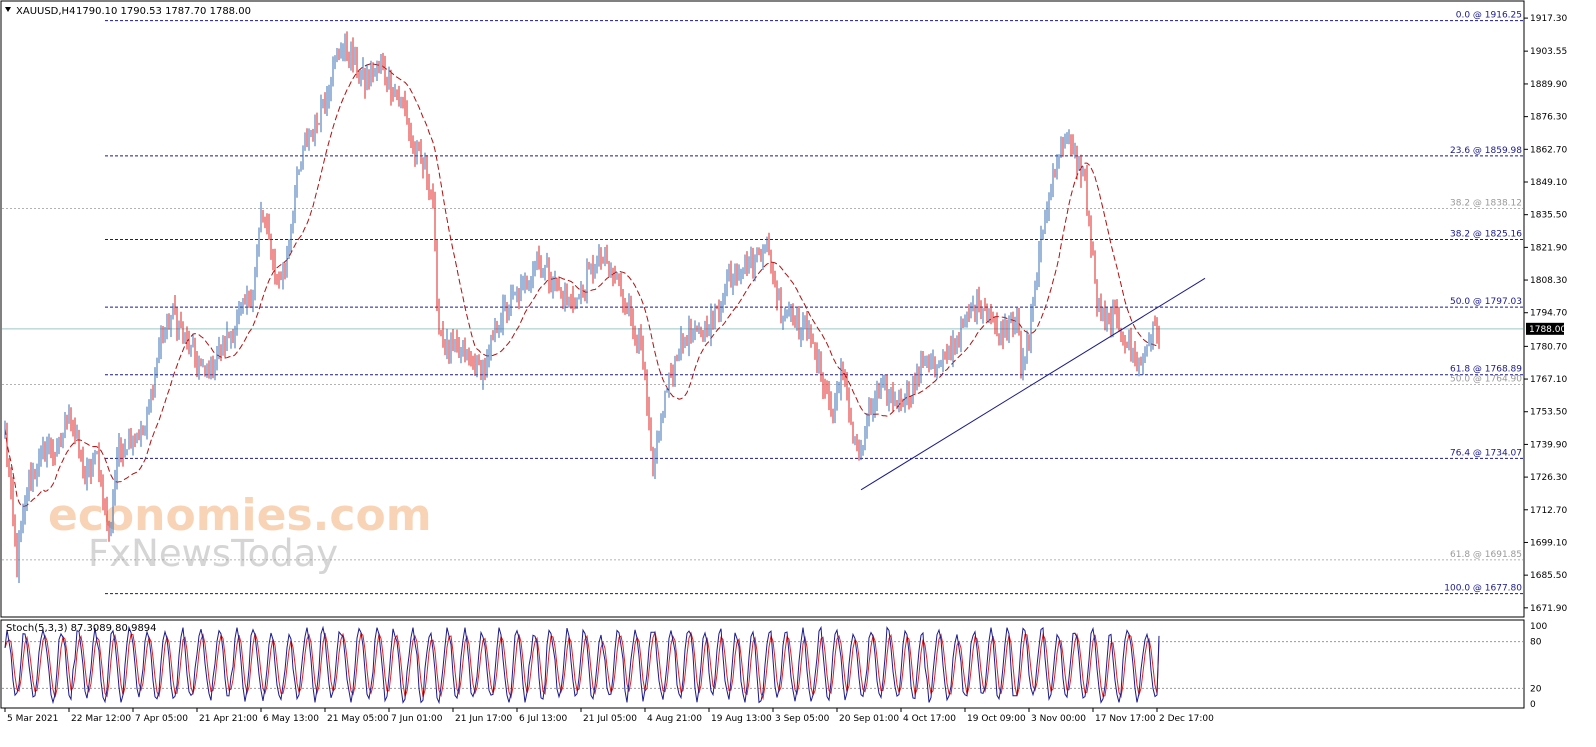 The width and height of the screenshot is (1596, 747). What do you see at coordinates (1536, 643) in the screenshot?
I see `stoch-tick-label: 80` at bounding box center [1536, 643].